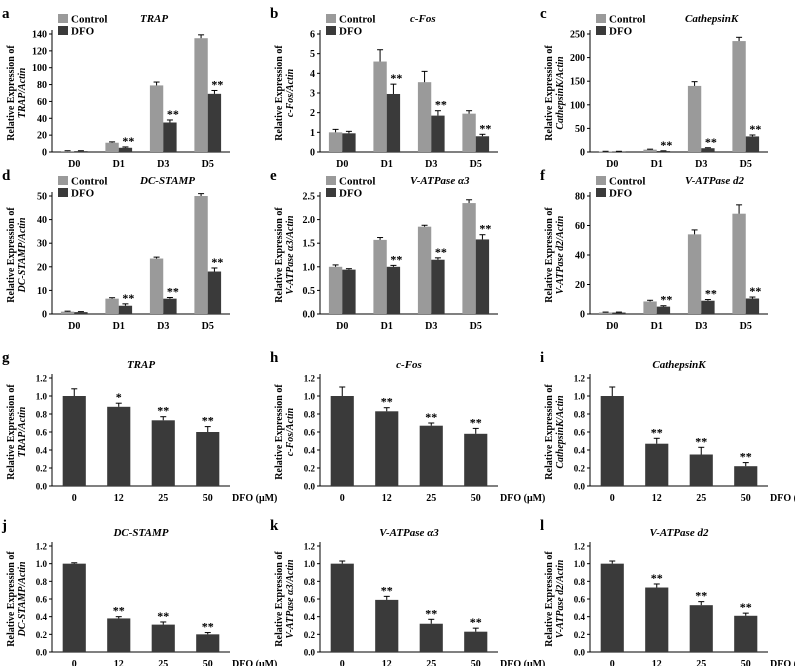  Describe the element at coordinates (6, 358) in the screenshot. I see `panel-letter-g: g` at that location.